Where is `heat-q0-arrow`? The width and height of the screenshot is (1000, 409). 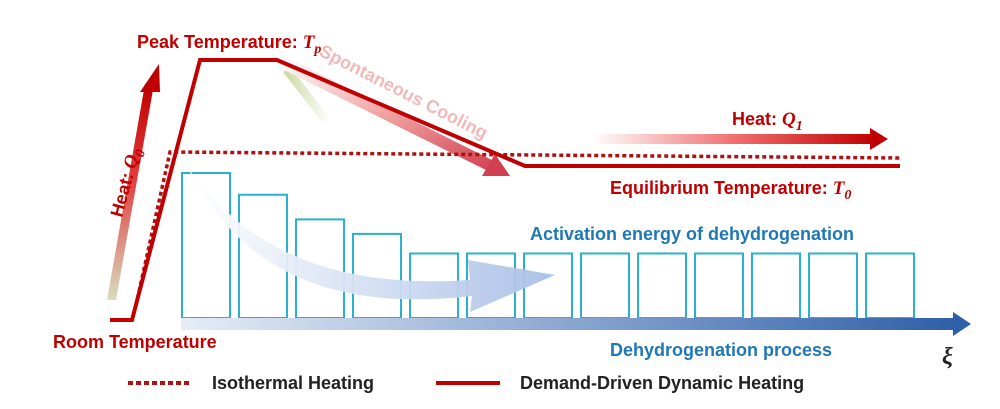
heat-q0-arrow is located at coordinates (133, 182).